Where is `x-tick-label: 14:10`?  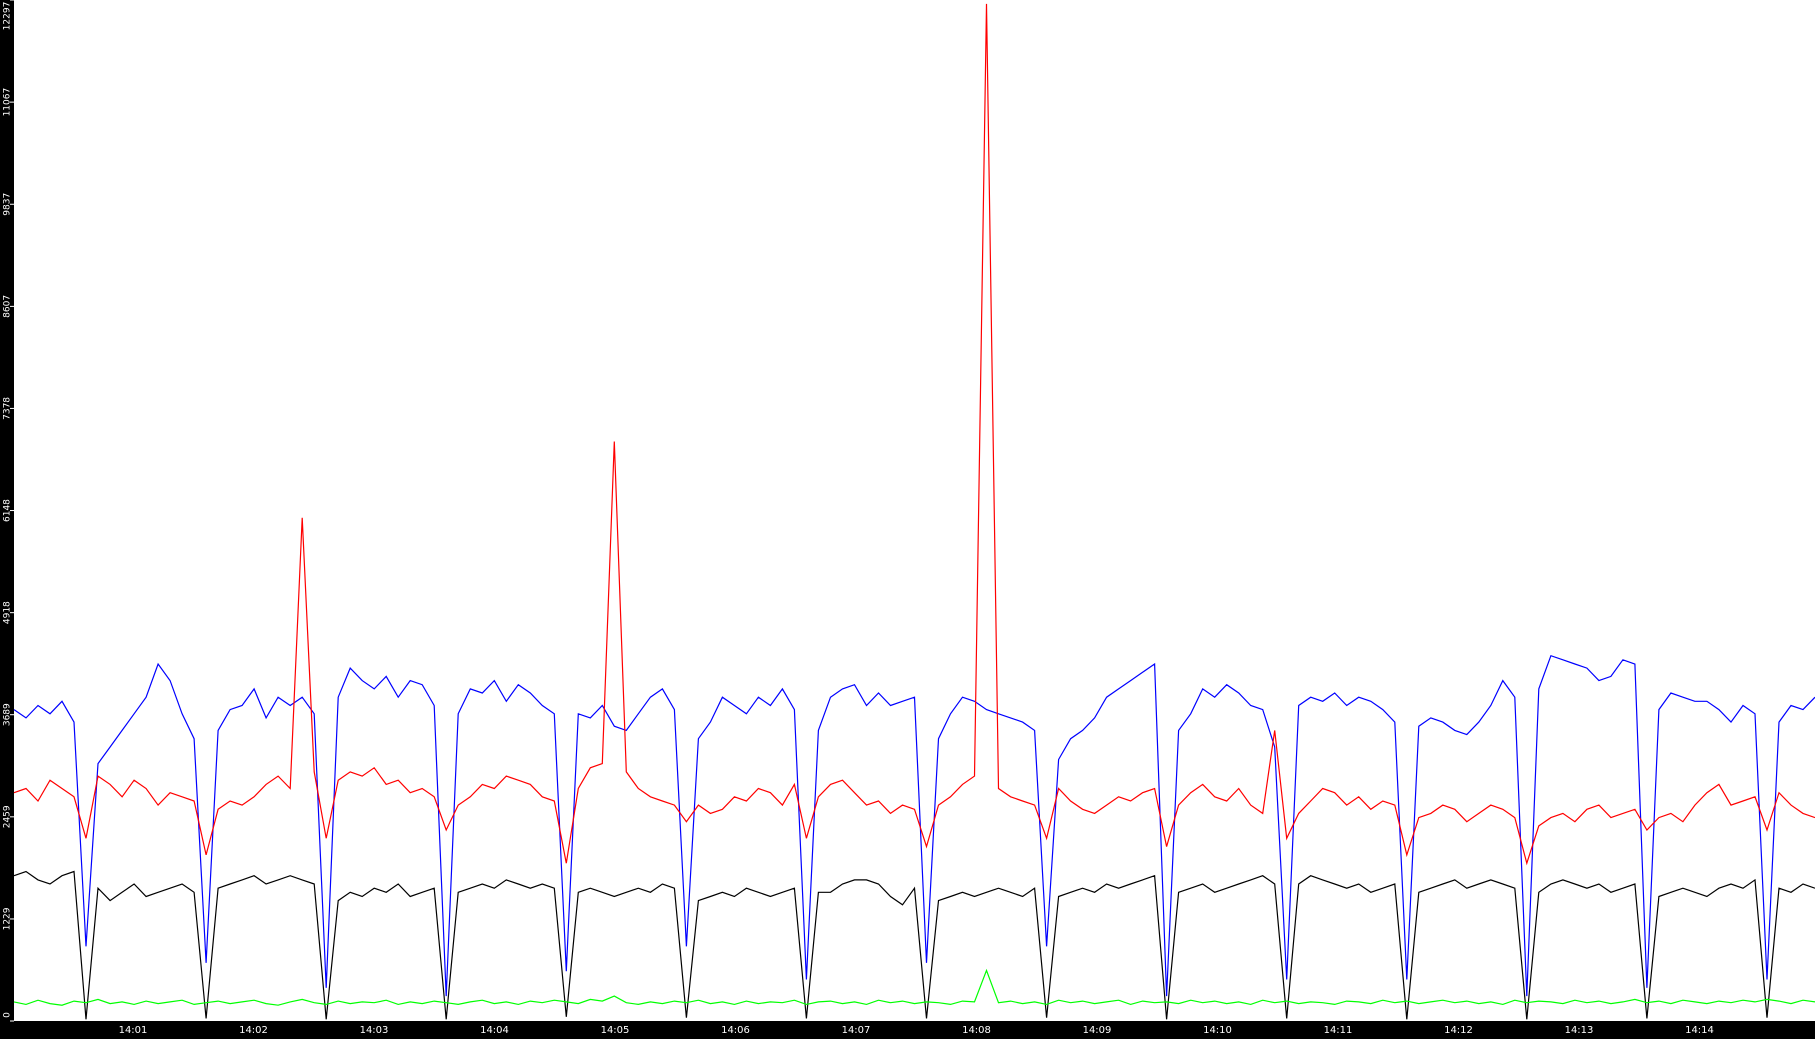
x-tick-label: 14:10 is located at coordinates (1217, 1030).